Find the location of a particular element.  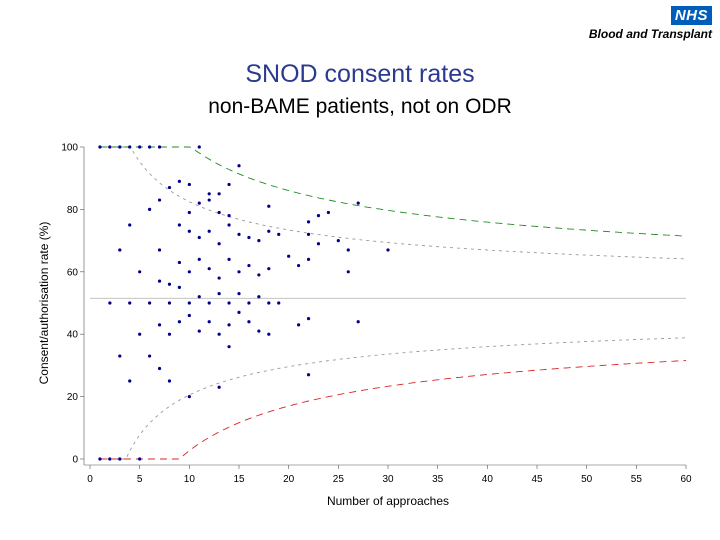

upper-998-limit is located at coordinates (393, 191).